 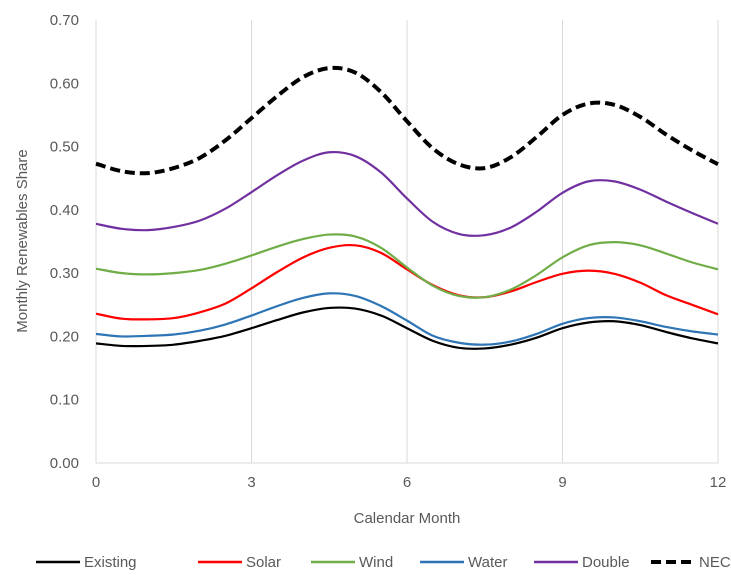 What do you see at coordinates (376, 562) in the screenshot?
I see `legend-label-wind: Wind` at bounding box center [376, 562].